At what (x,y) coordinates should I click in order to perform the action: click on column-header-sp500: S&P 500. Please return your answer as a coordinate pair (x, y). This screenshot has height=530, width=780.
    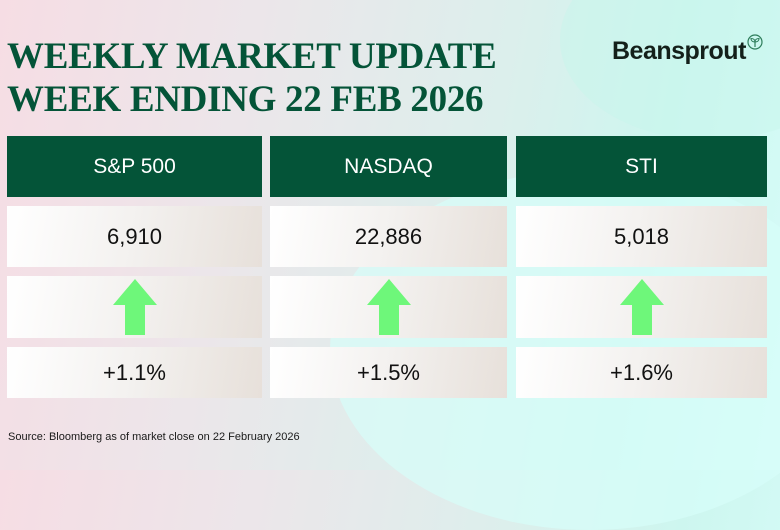
    Looking at the image, I should click on (134, 166).